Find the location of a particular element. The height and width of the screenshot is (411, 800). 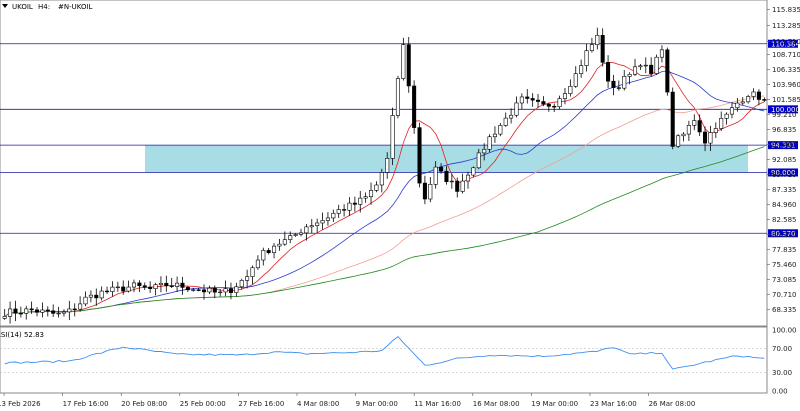

time-tick-label: 4 Mar 08:00 is located at coordinates (318, 404).